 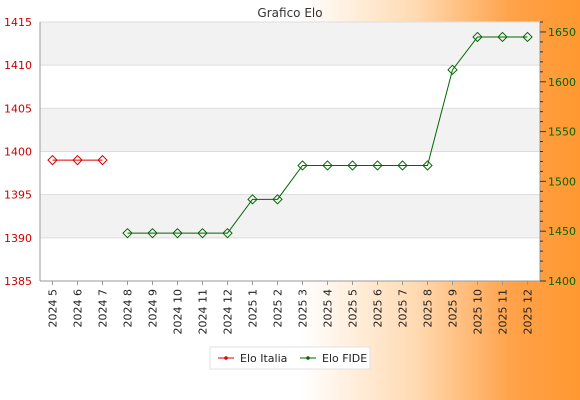 I want to click on left-tick-label: 1385, so click(x=18, y=281).